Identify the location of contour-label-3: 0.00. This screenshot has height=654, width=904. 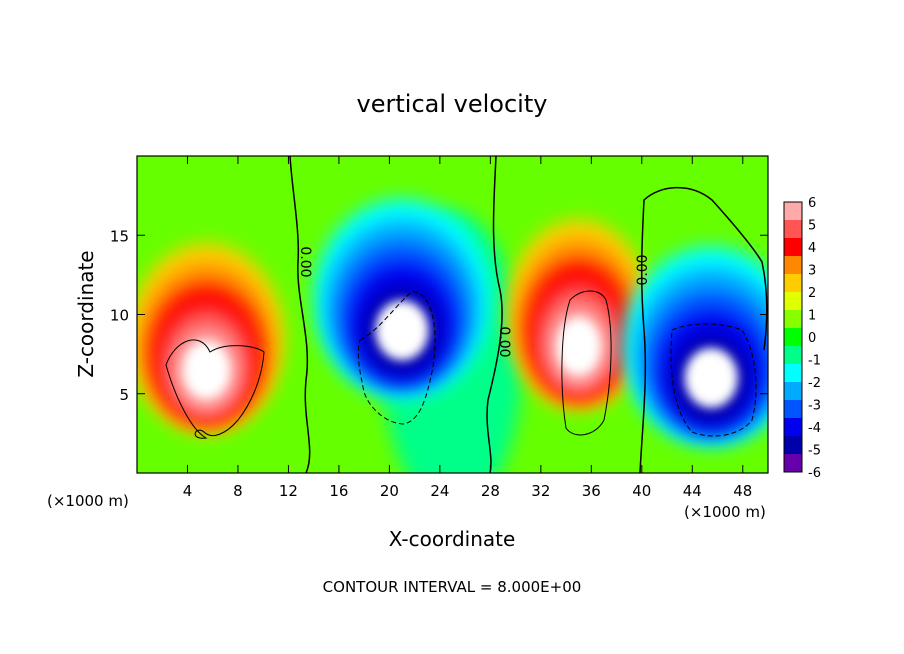
(643, 269).